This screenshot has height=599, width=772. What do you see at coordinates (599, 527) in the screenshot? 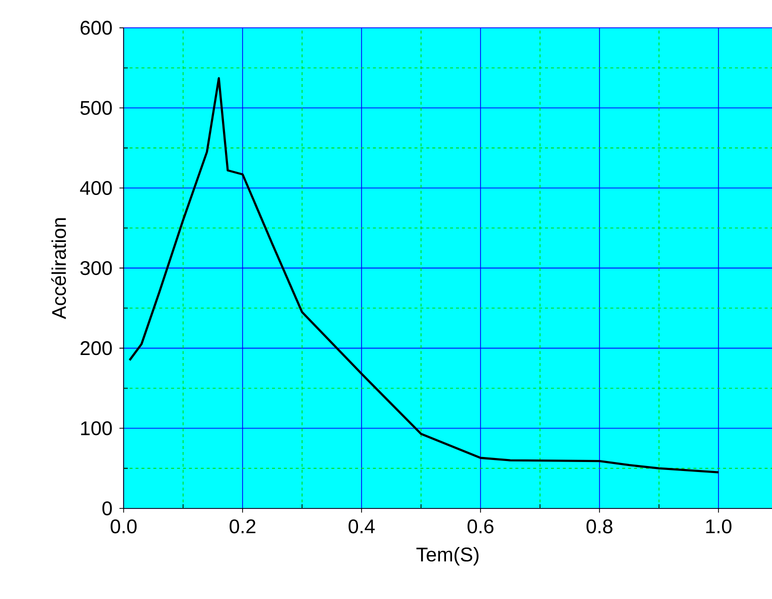
I see `x-tick-label: 0.8` at bounding box center [599, 527].